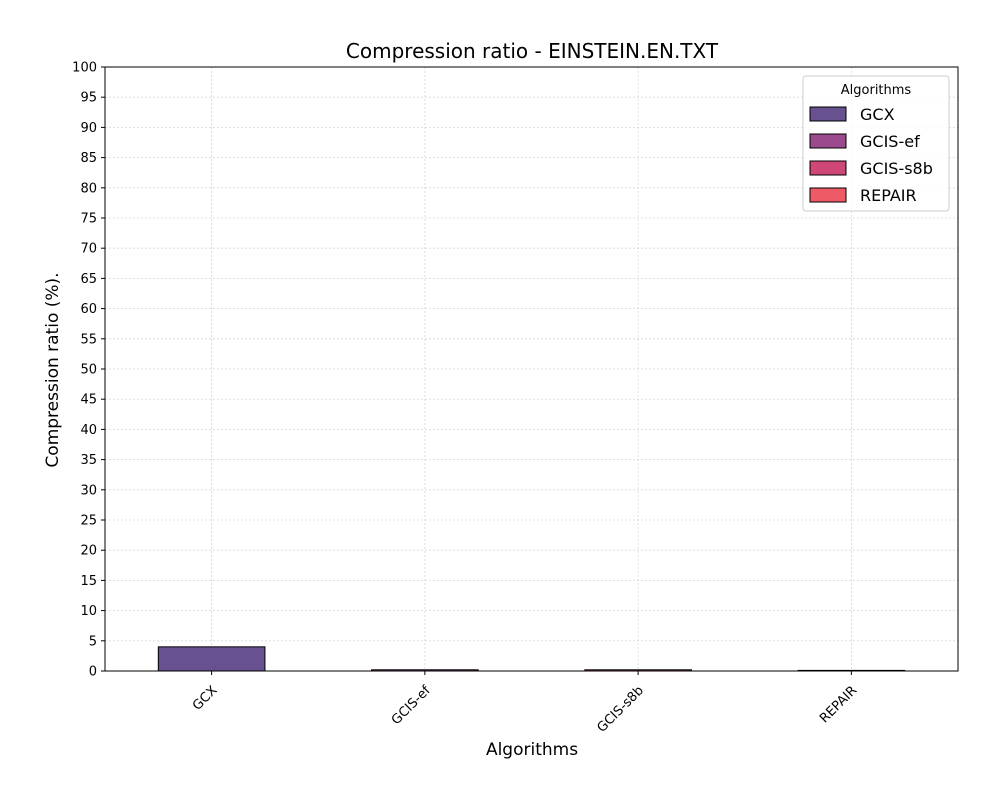 Image resolution: width=1000 pixels, height=800 pixels. Describe the element at coordinates (890, 141) in the screenshot. I see `legend-label: GCIS-ef` at that location.